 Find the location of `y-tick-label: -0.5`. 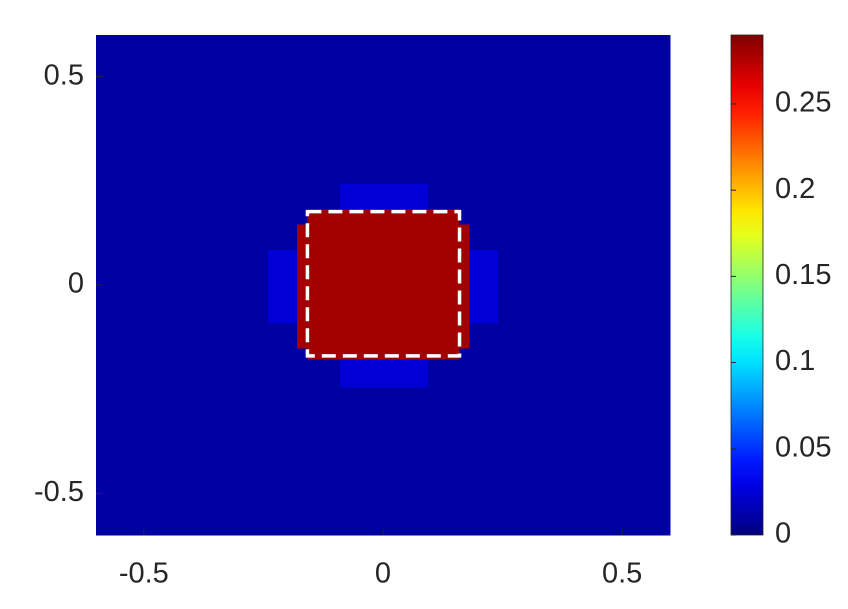

y-tick-label: -0.5 is located at coordinates (59, 492).